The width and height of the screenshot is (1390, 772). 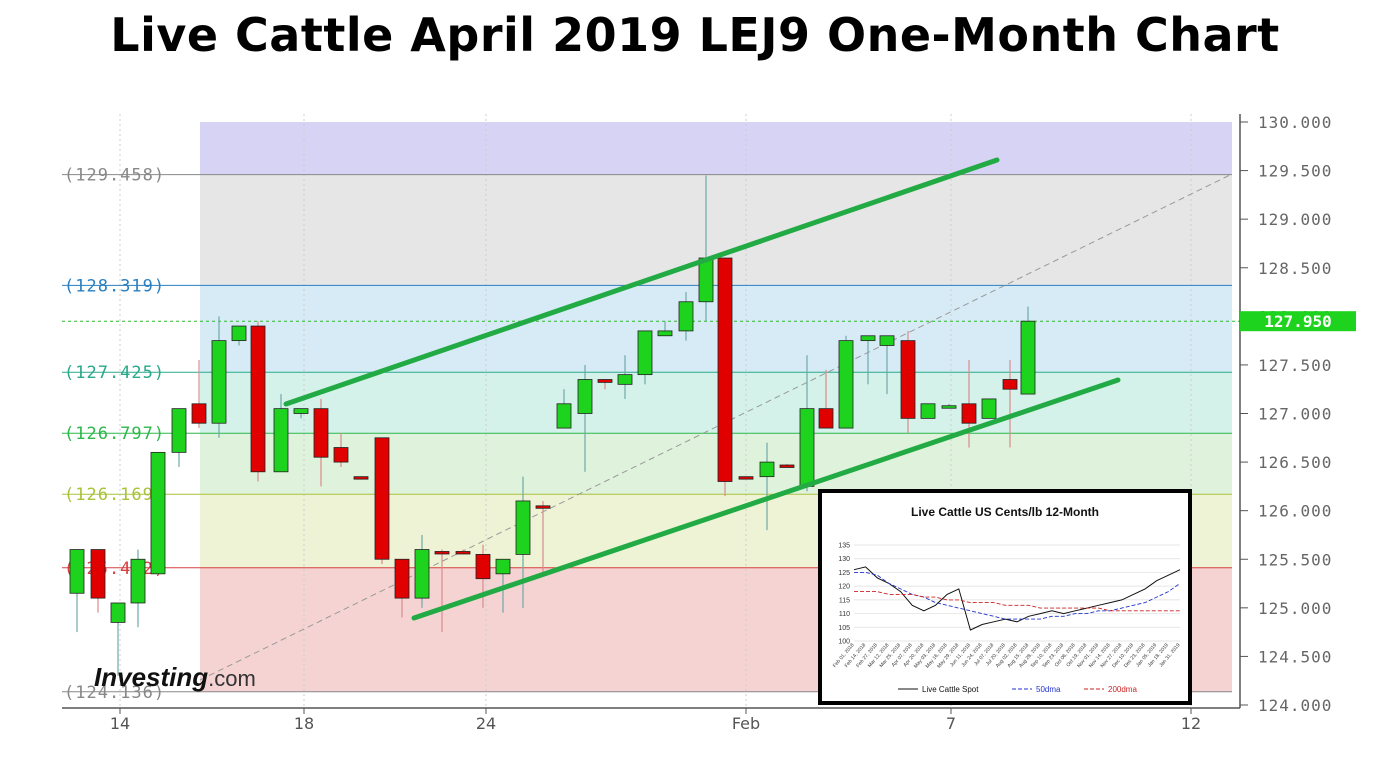 I want to click on last-price-label: 127.950, so click(x=1298, y=321).